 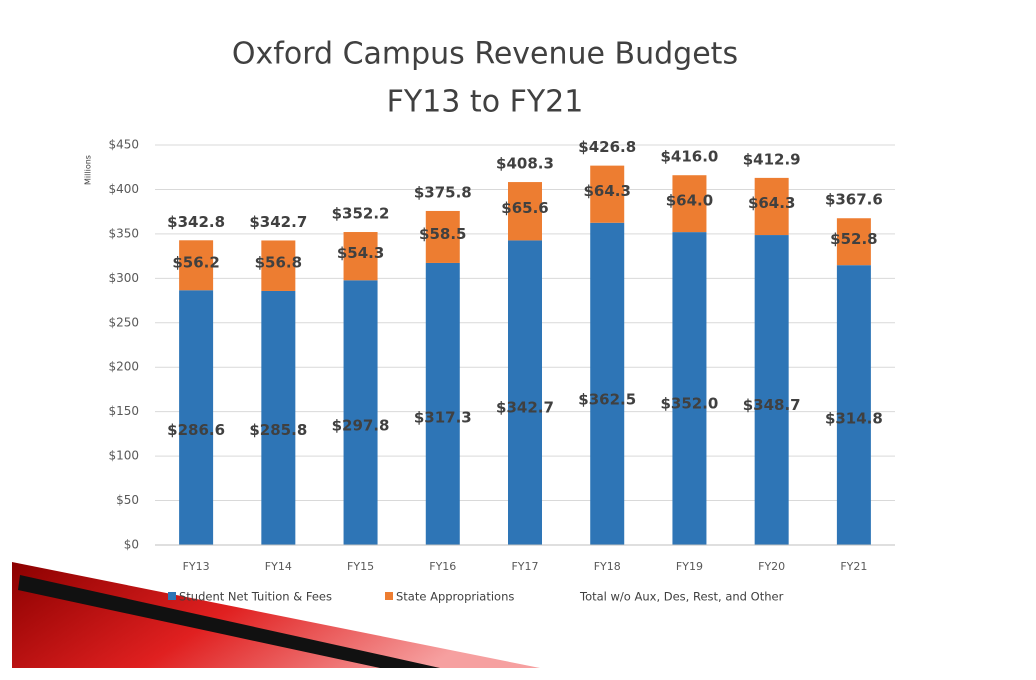 What do you see at coordinates (524, 208) in the screenshot?
I see `value-label: $65.6` at bounding box center [524, 208].